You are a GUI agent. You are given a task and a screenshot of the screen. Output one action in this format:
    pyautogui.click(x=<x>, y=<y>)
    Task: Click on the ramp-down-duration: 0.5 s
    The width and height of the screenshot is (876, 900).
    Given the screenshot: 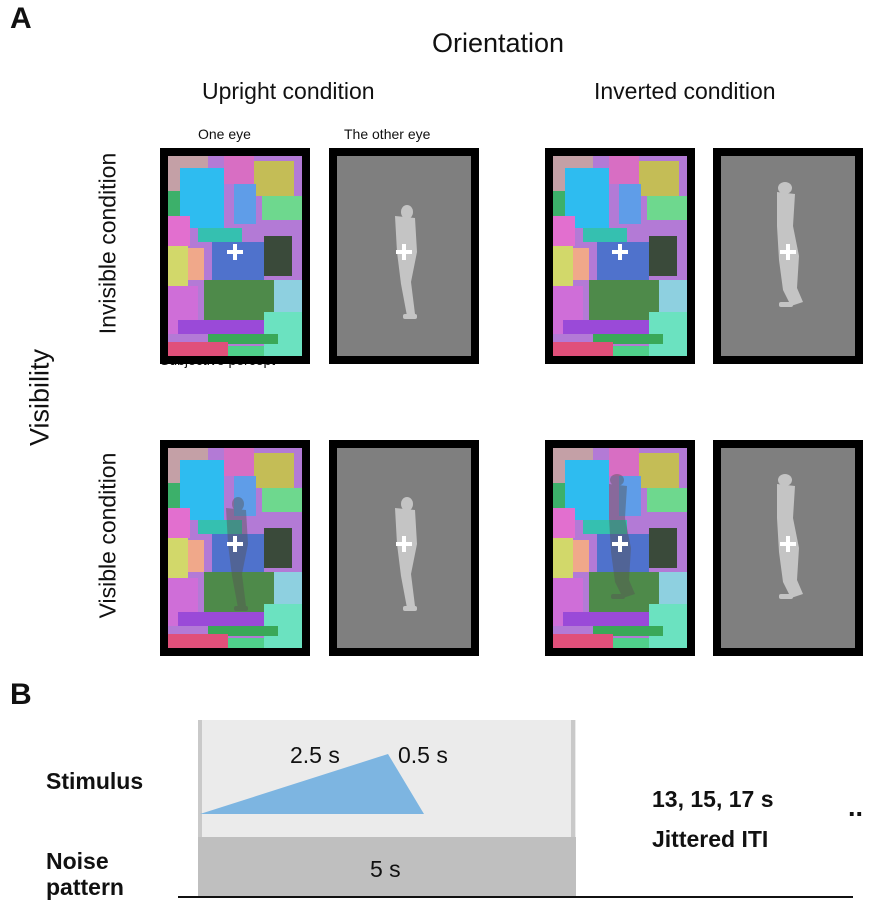 What is the action you would take?
    pyautogui.click(x=423, y=755)
    